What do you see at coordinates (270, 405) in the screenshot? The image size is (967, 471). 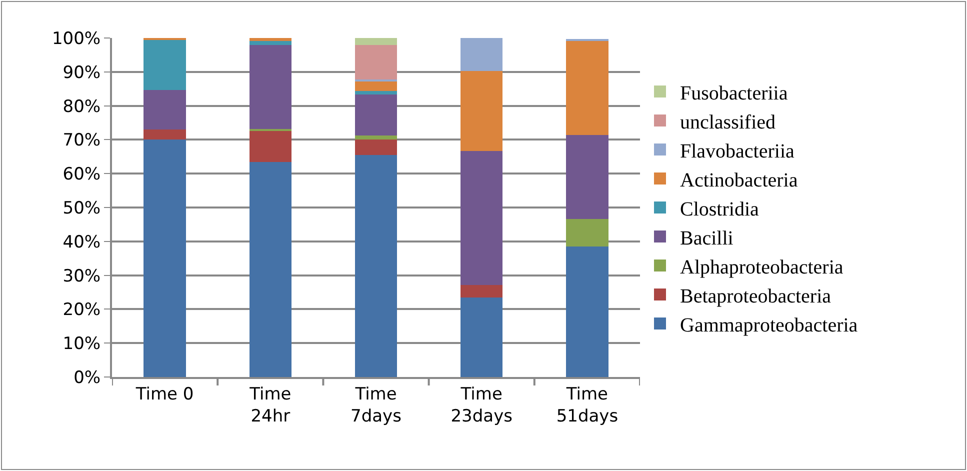 I see `x-tick-label: Time 24hr` at bounding box center [270, 405].